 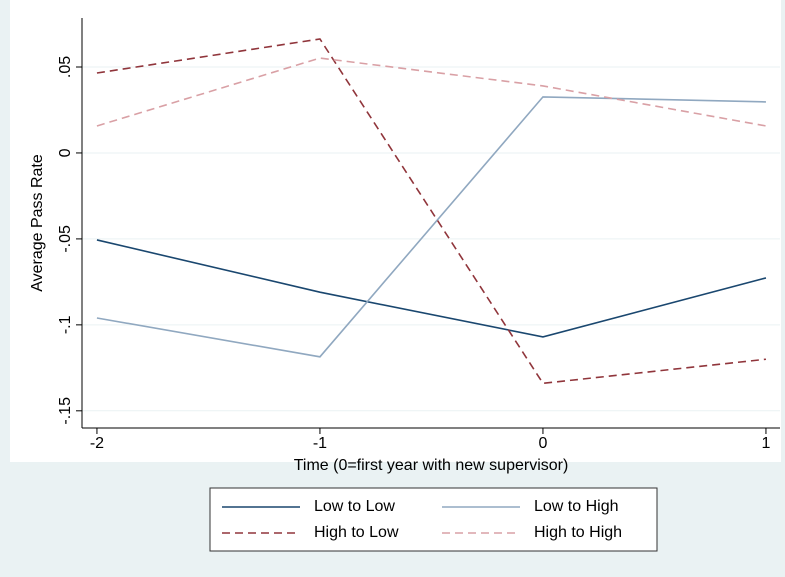 I want to click on x-tick-label: -1, so click(x=320, y=443).